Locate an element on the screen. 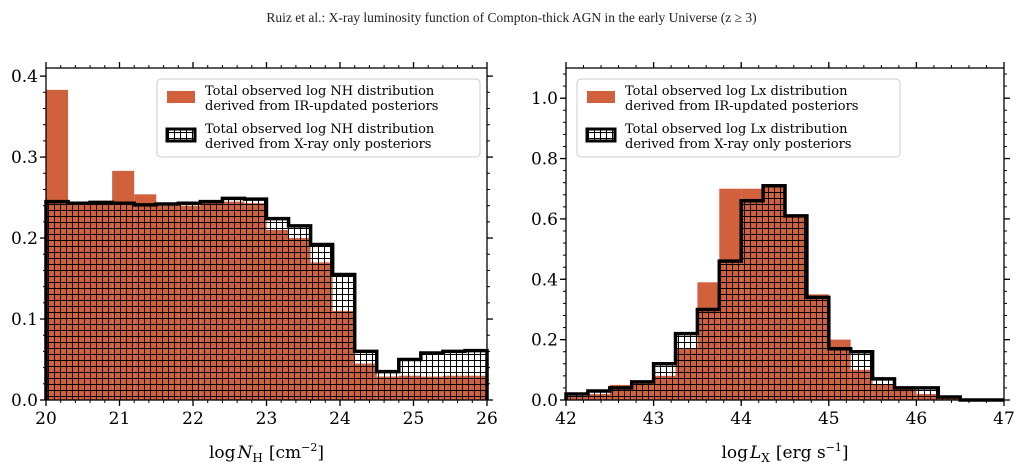 The width and height of the screenshot is (1023, 470). x-tick-label: 26 is located at coordinates (487, 419).